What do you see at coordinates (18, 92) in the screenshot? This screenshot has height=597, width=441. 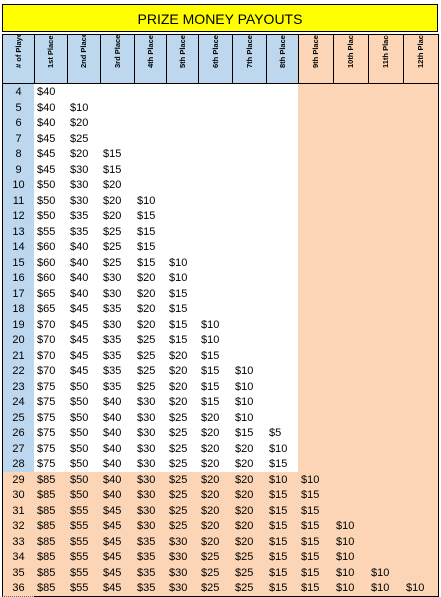 I see `players-count-cell: 4` at bounding box center [18, 92].